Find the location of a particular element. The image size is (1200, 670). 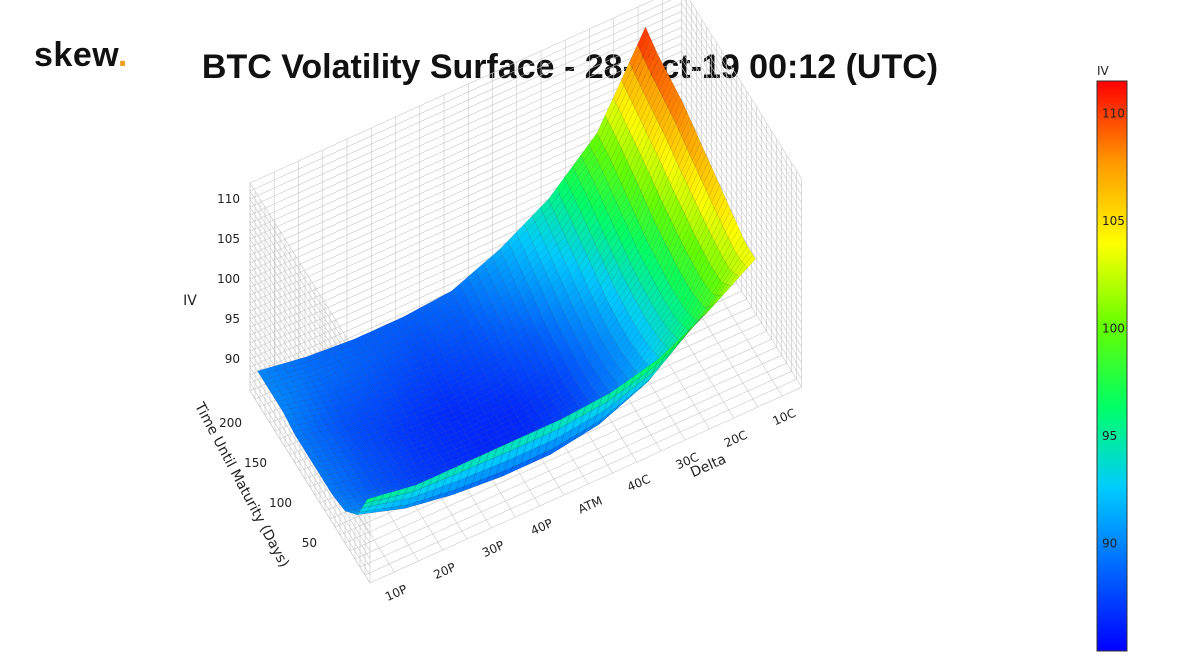

iv-tick-label: 95 is located at coordinates (232, 319).